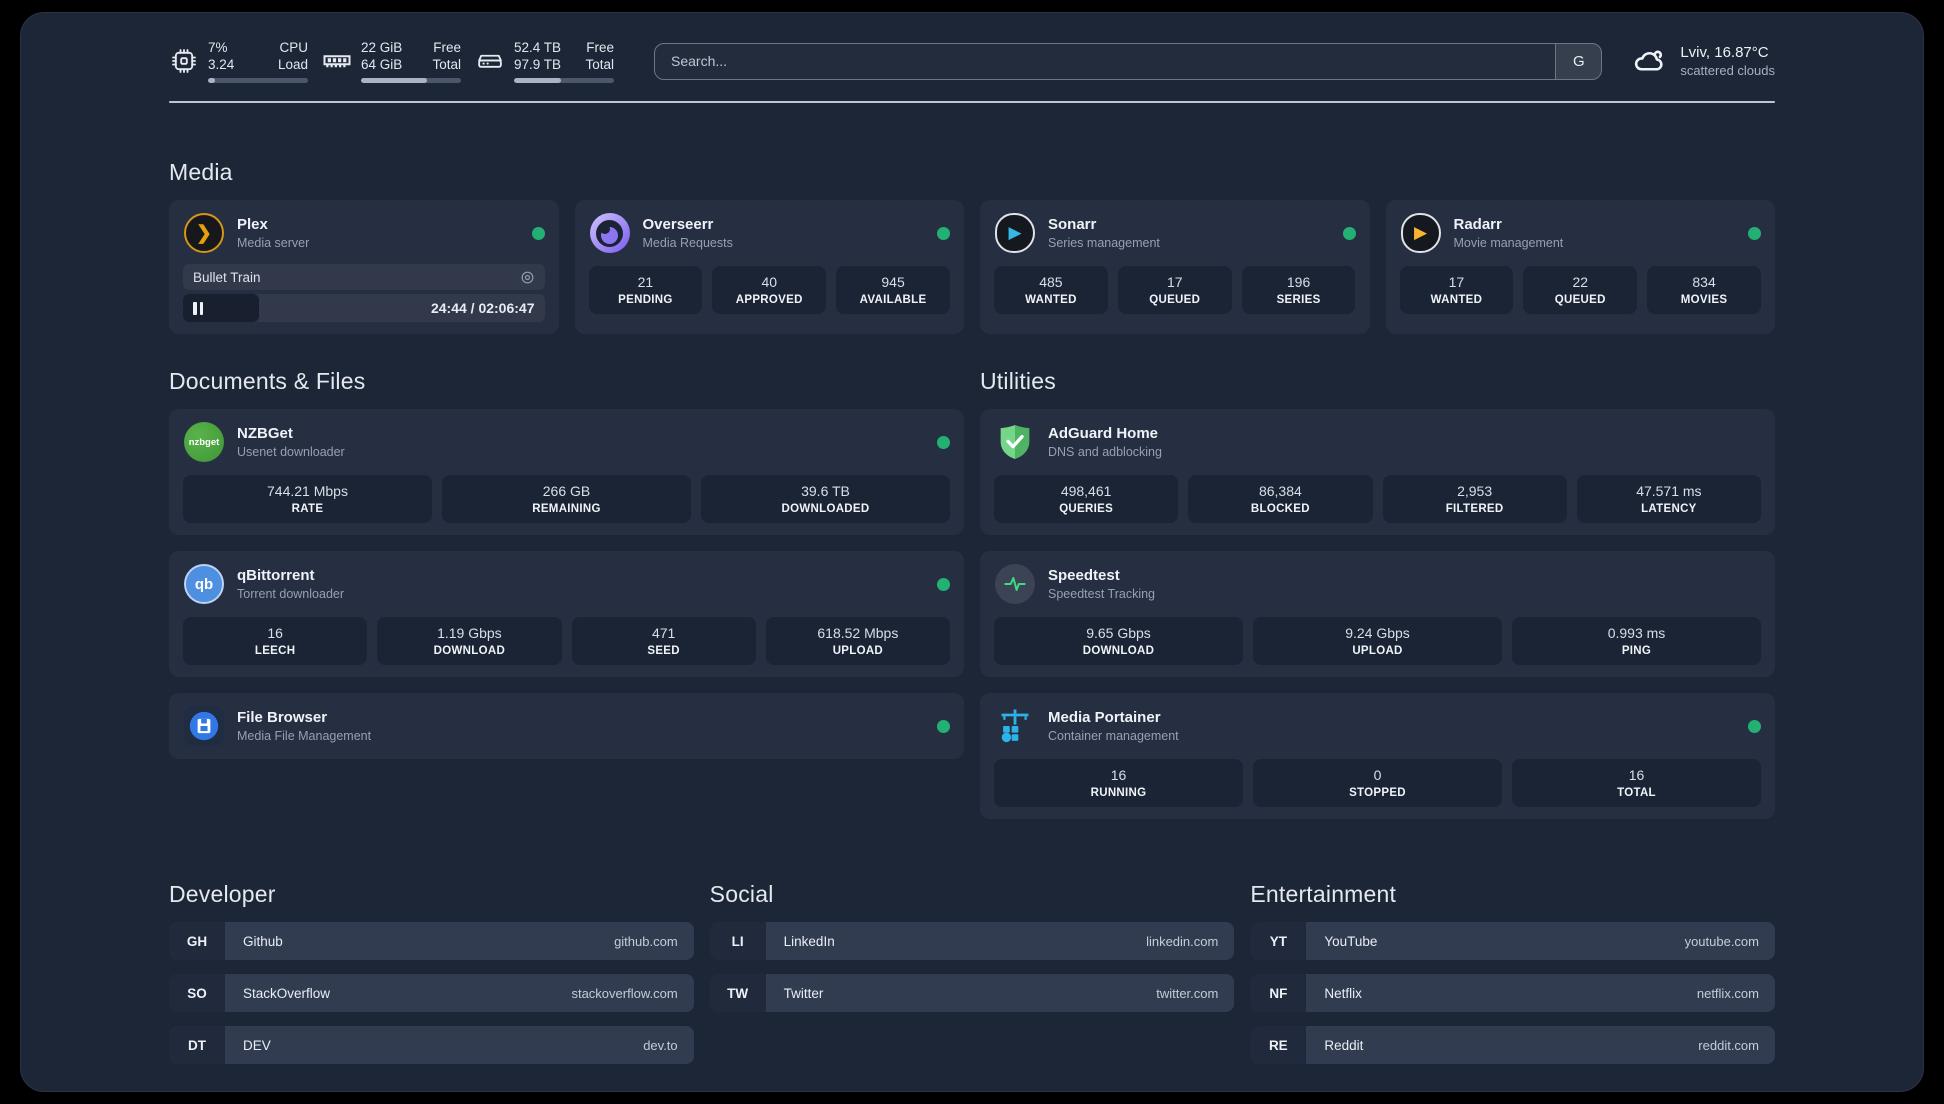  Describe the element at coordinates (661, 233) in the screenshot. I see `service-link-overseerr: Overseerr Media Requests` at that location.